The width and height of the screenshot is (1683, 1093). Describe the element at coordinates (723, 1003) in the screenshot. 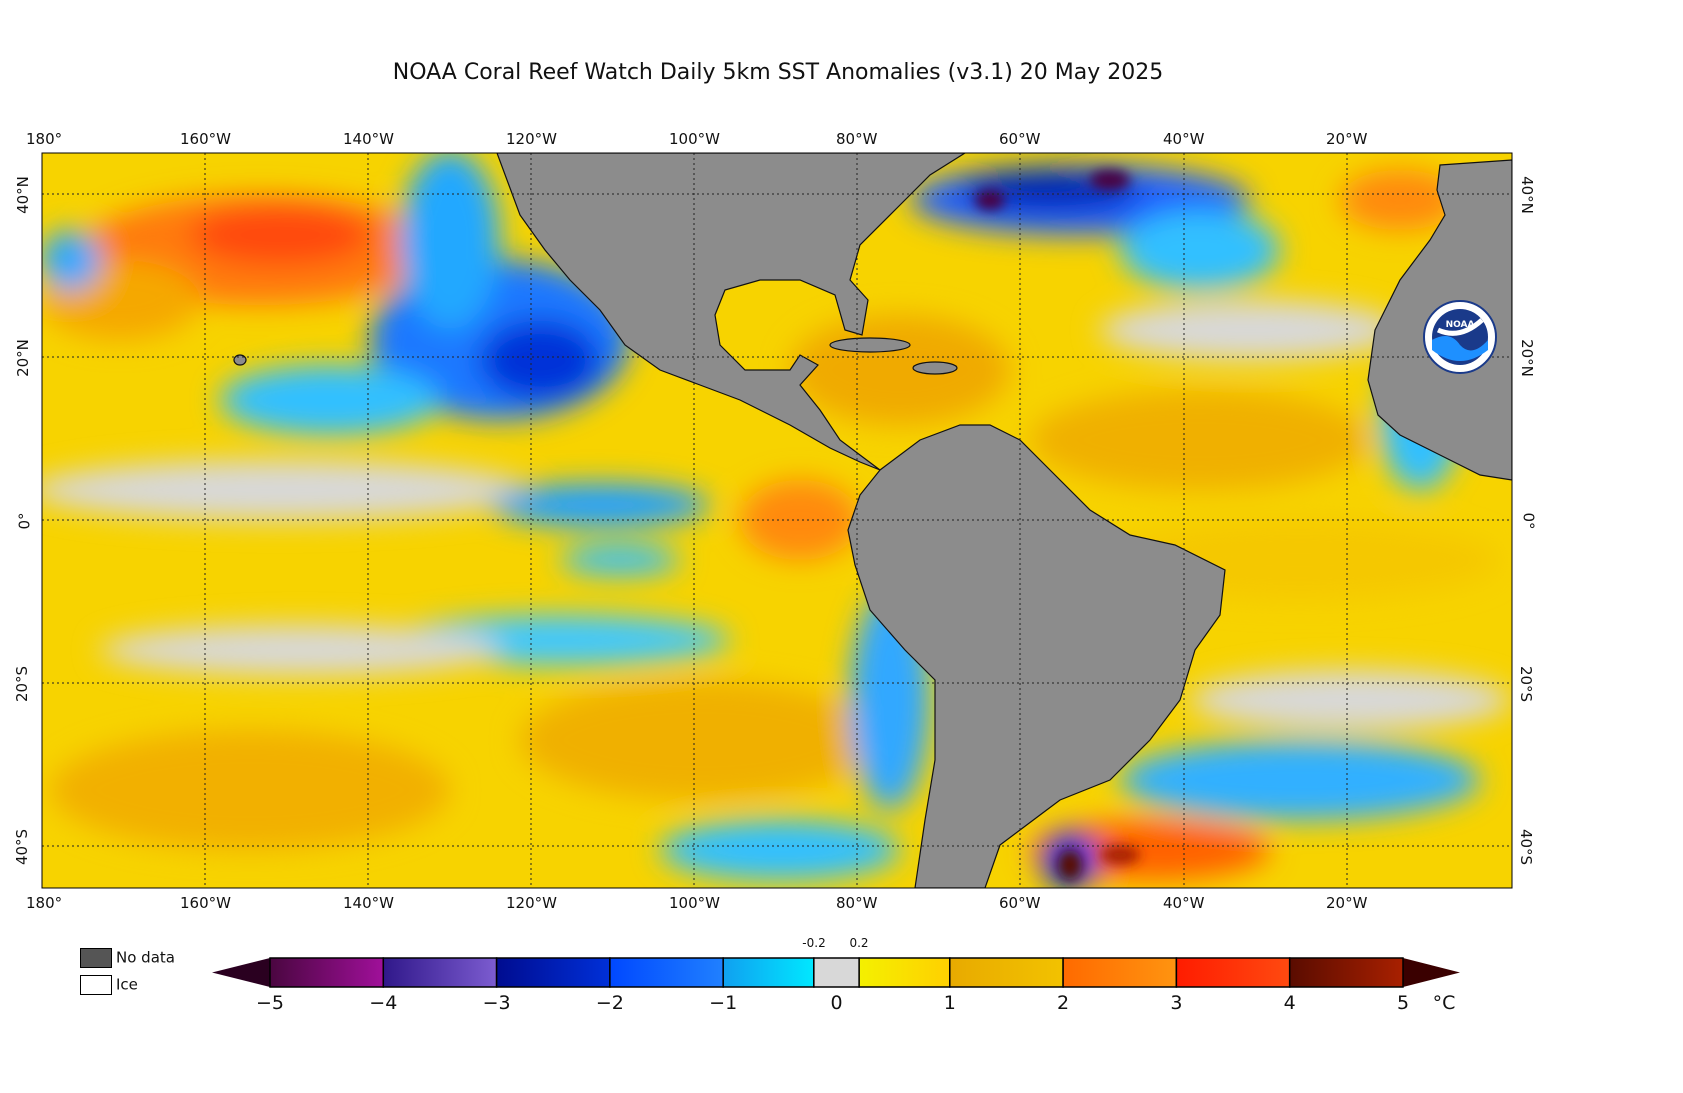

I see `colorbar-tick-label: −1` at that location.